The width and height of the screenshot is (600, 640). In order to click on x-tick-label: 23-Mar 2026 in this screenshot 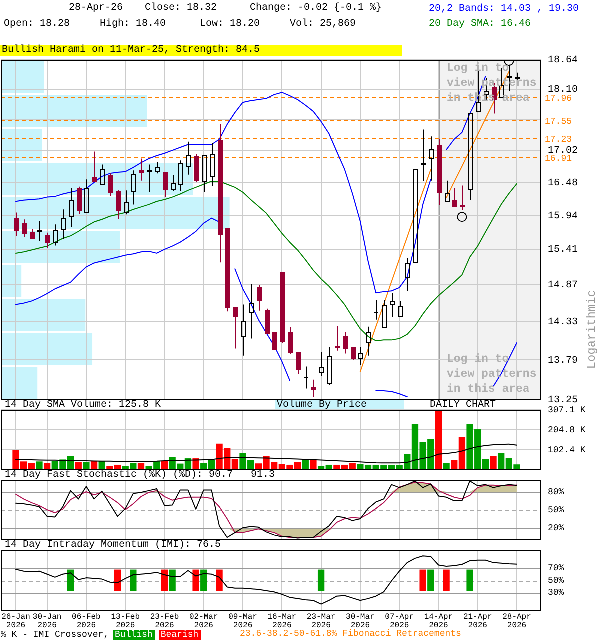, I will do `click(321, 622)`.